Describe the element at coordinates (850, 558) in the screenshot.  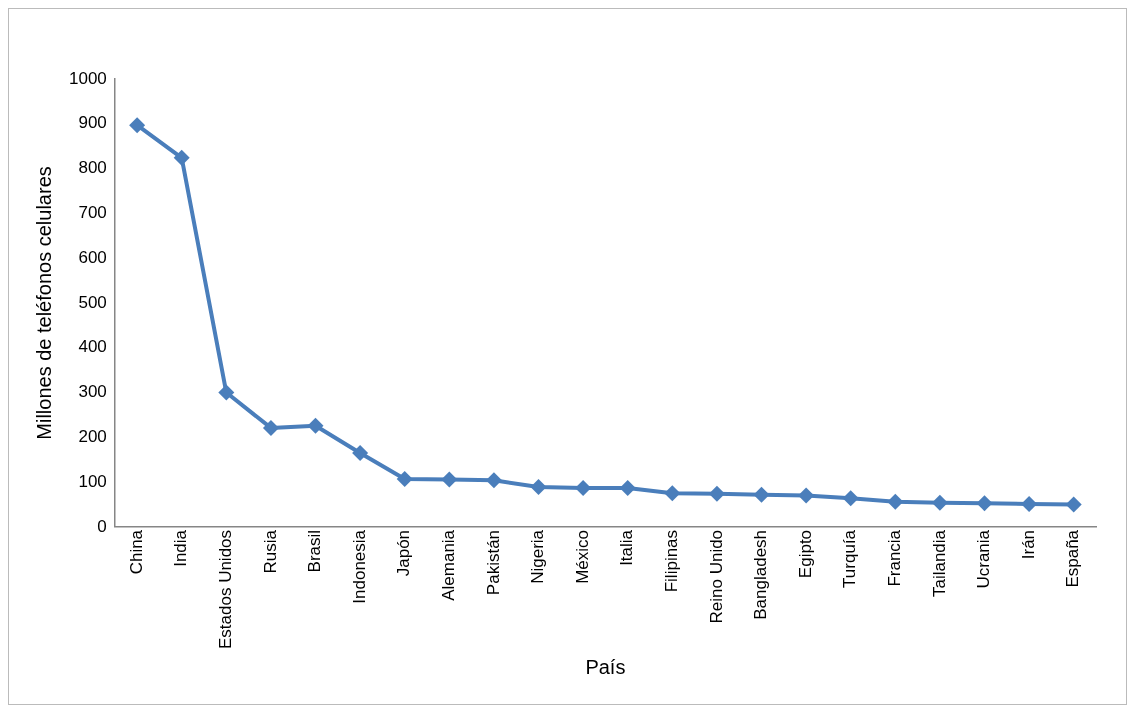
I see `x-tick-label: Turquía` at that location.